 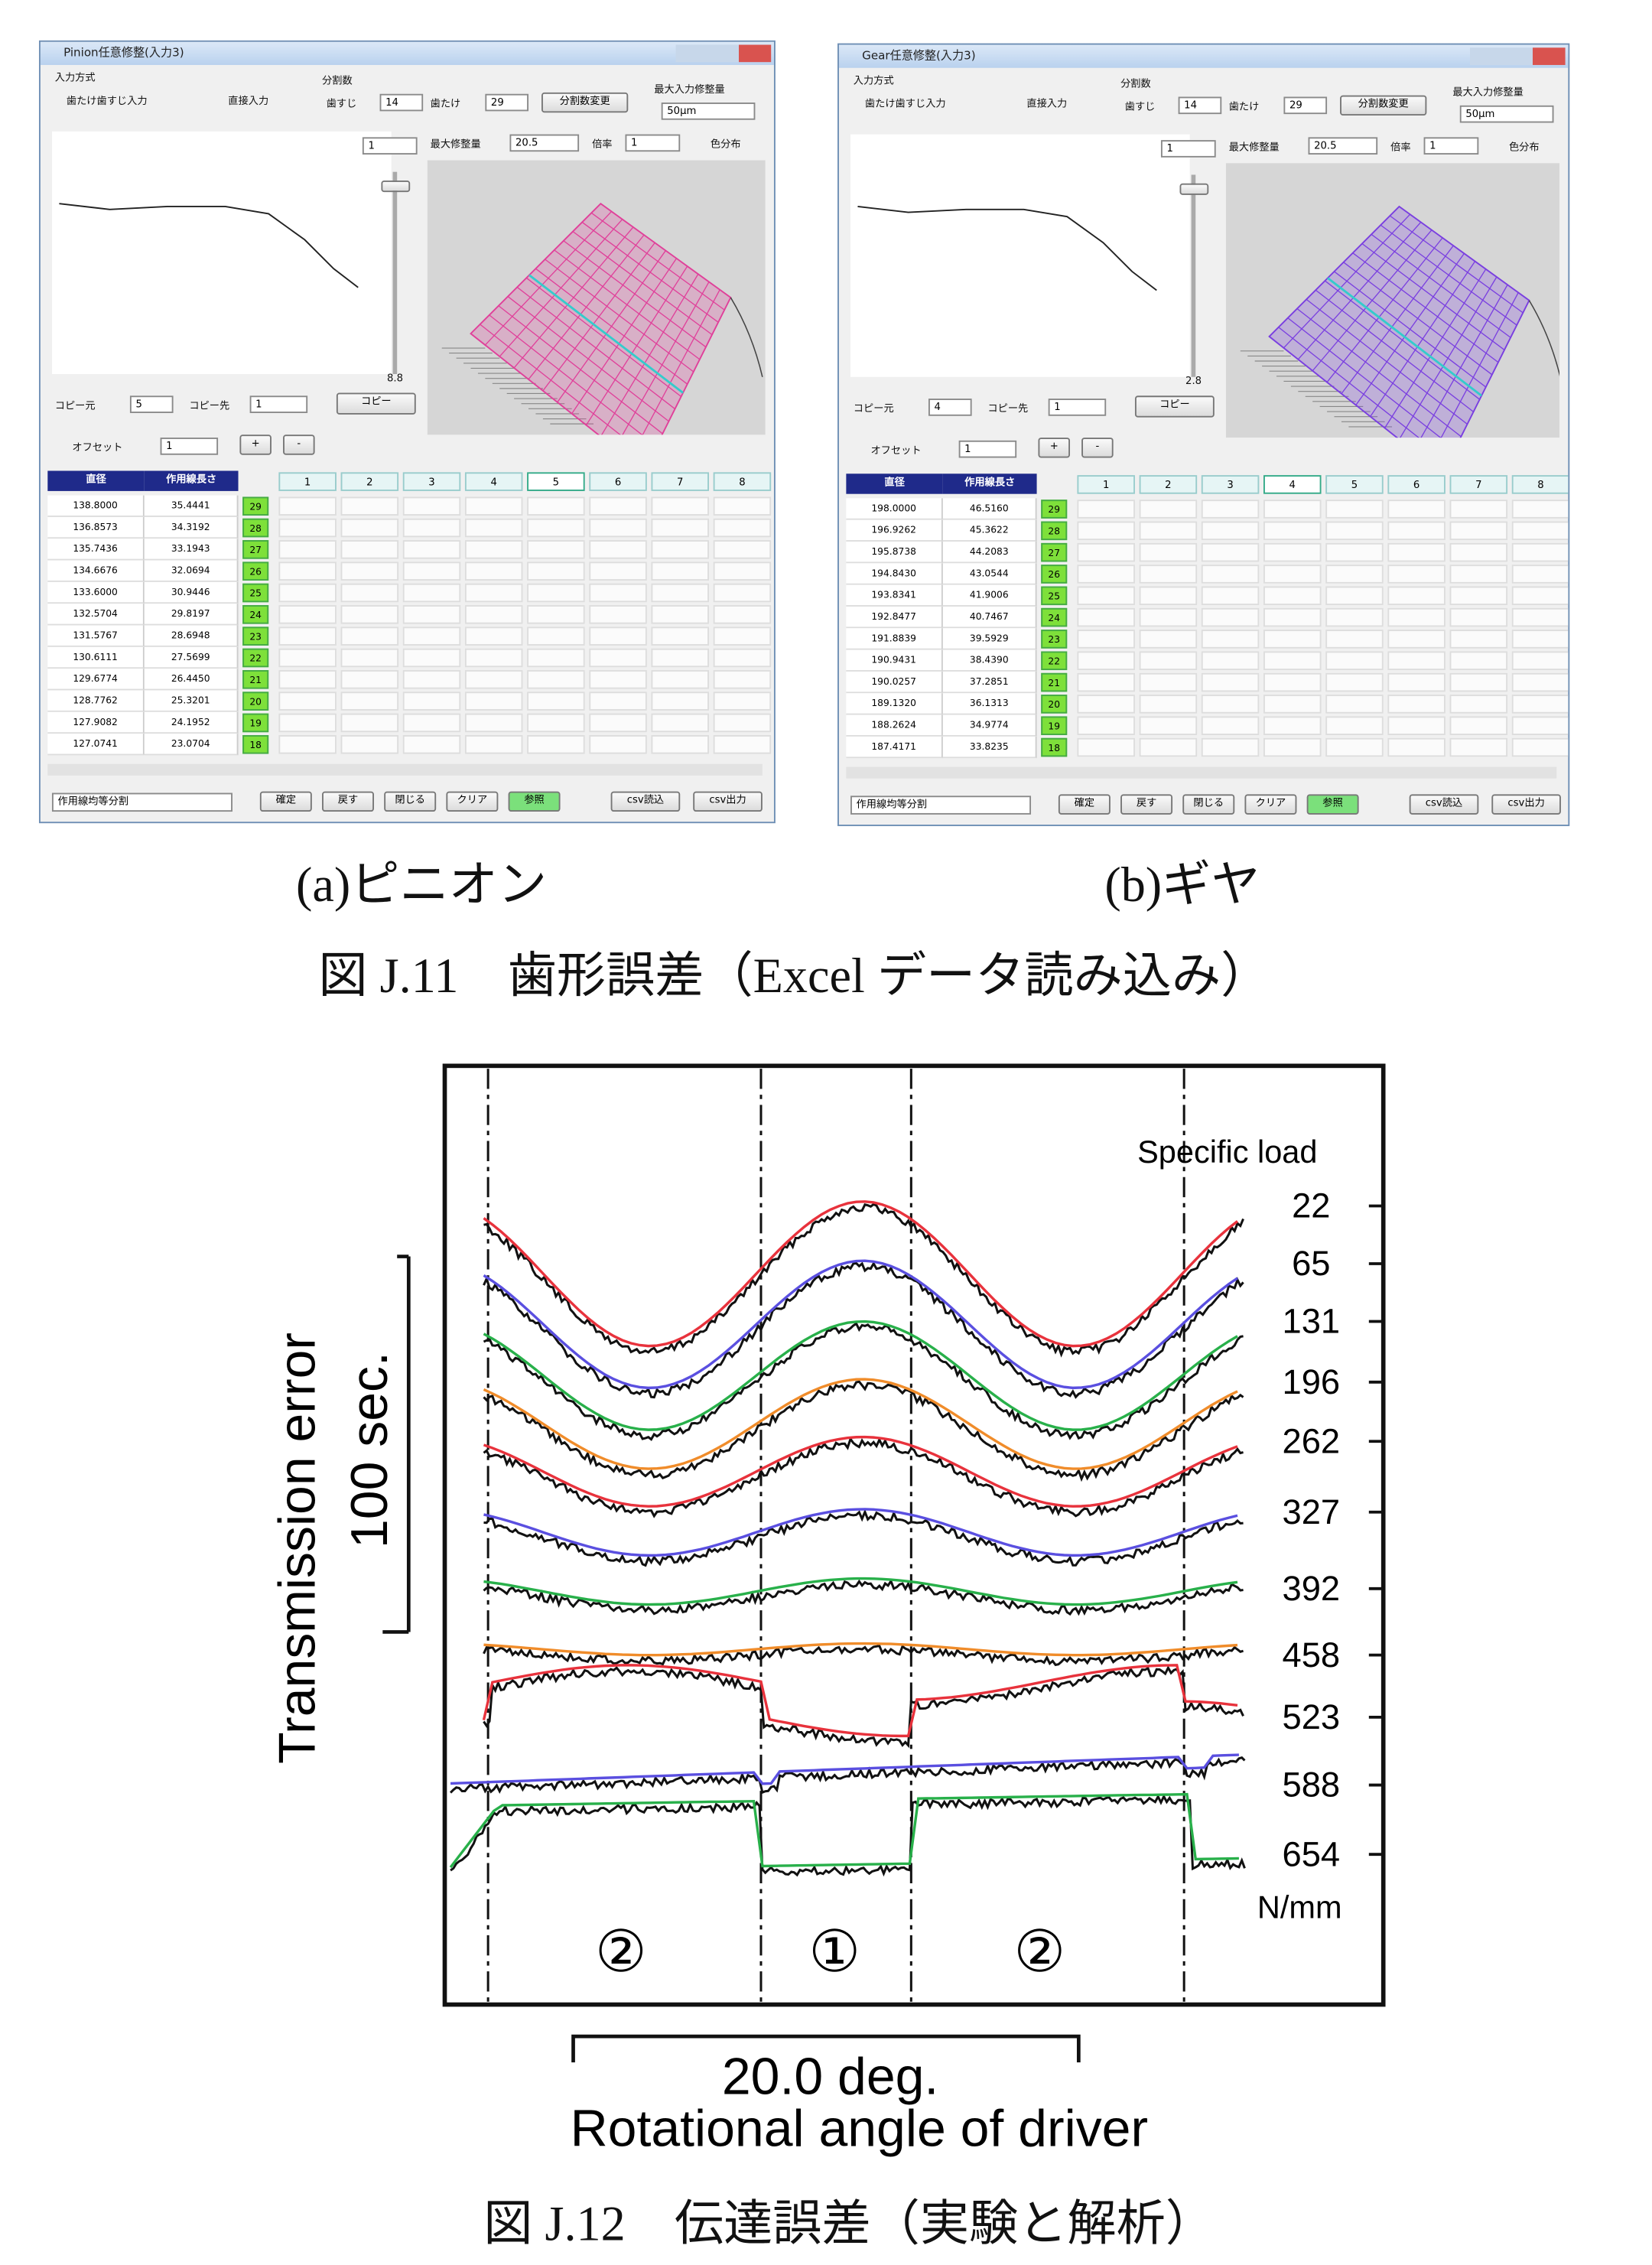 What do you see at coordinates (98, 448) in the screenshot?
I see `label: オフセット` at bounding box center [98, 448].